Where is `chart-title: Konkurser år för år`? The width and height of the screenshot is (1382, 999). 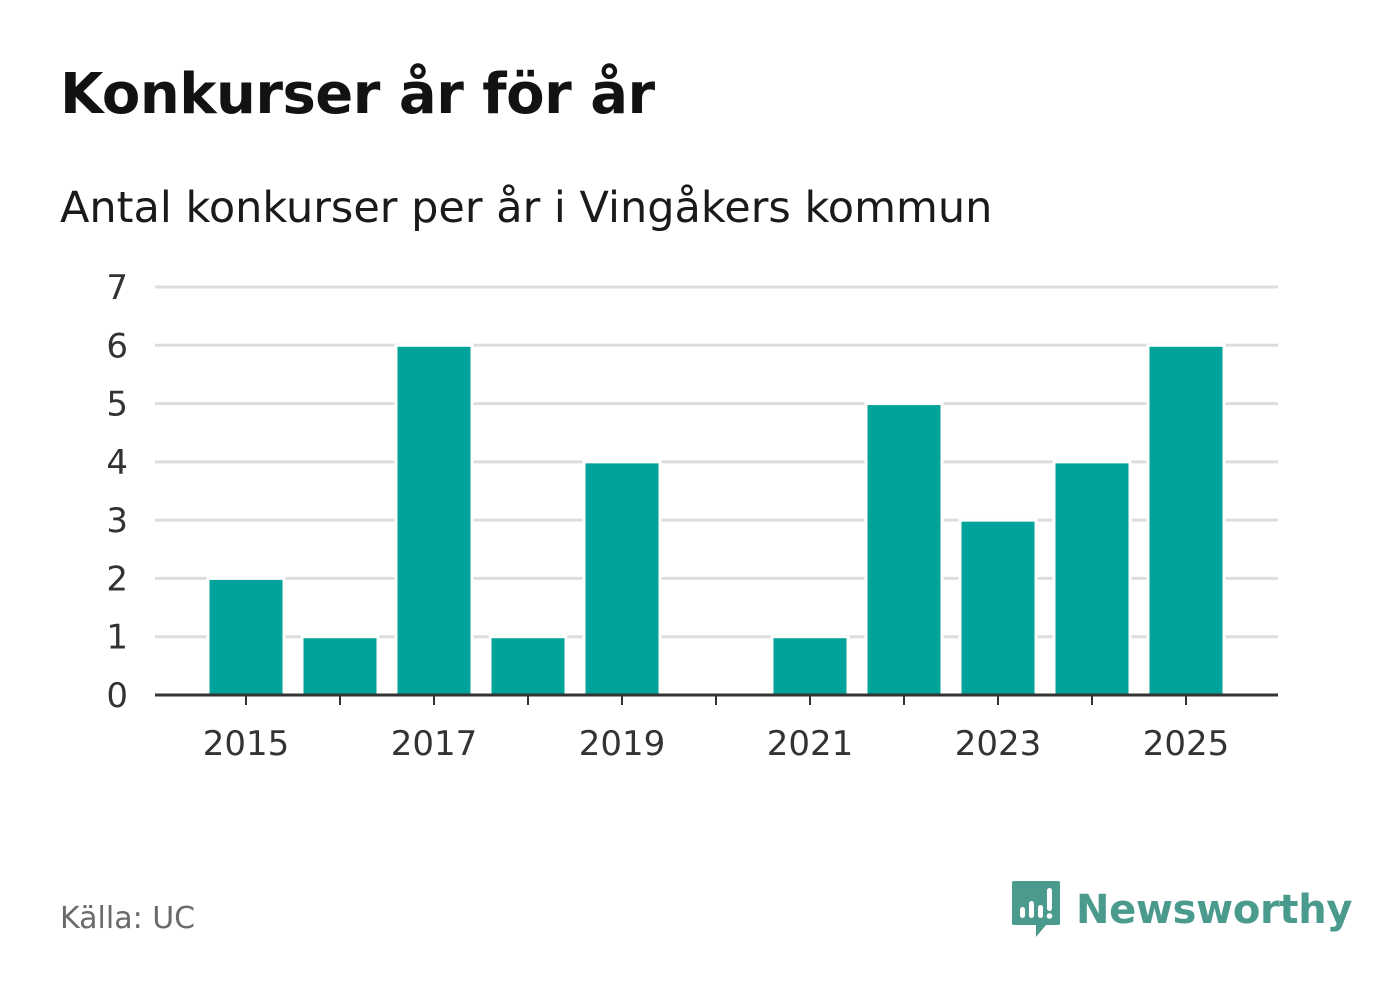 chart-title: Konkurser år för år is located at coordinates (357, 94).